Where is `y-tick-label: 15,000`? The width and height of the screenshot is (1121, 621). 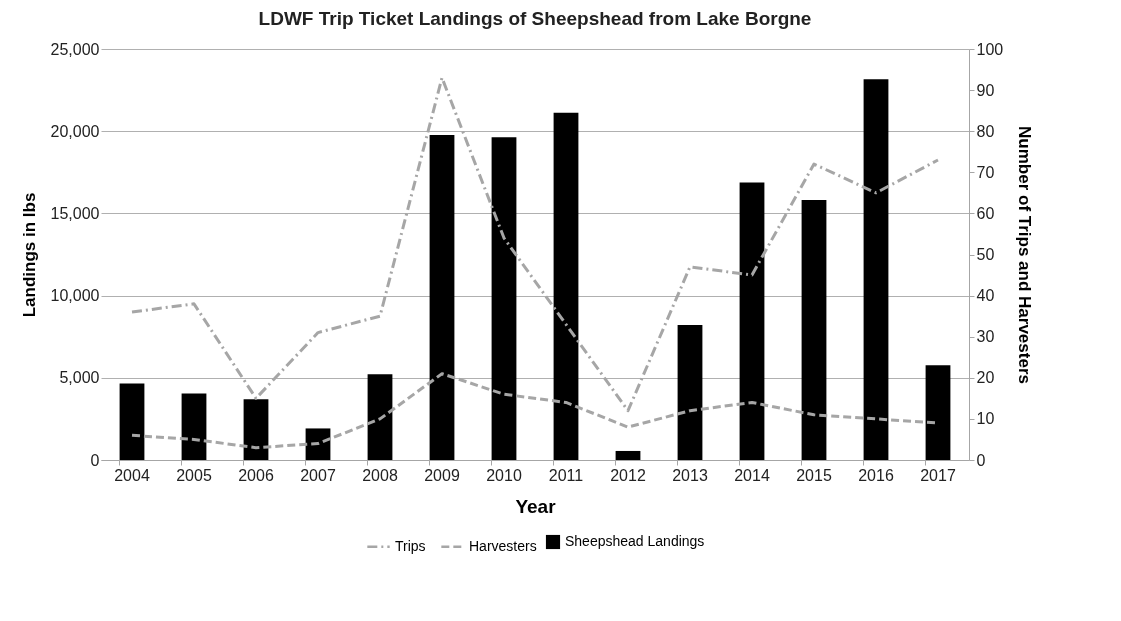
y-tick-label: 15,000 is located at coordinates (75, 213).